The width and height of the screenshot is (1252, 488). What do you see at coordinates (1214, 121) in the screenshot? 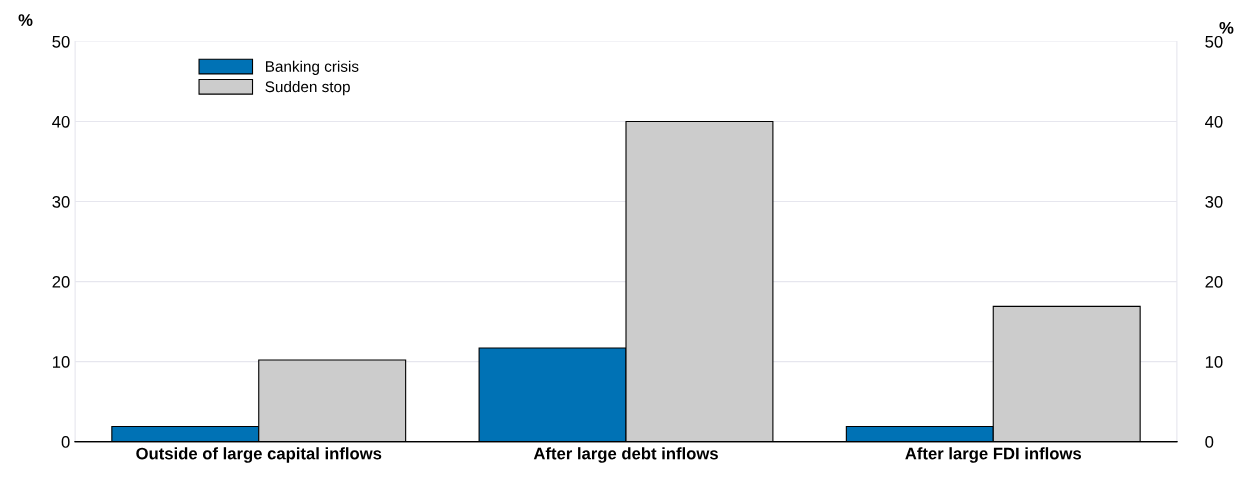
I see `y2-tick-label: 40` at bounding box center [1214, 121].